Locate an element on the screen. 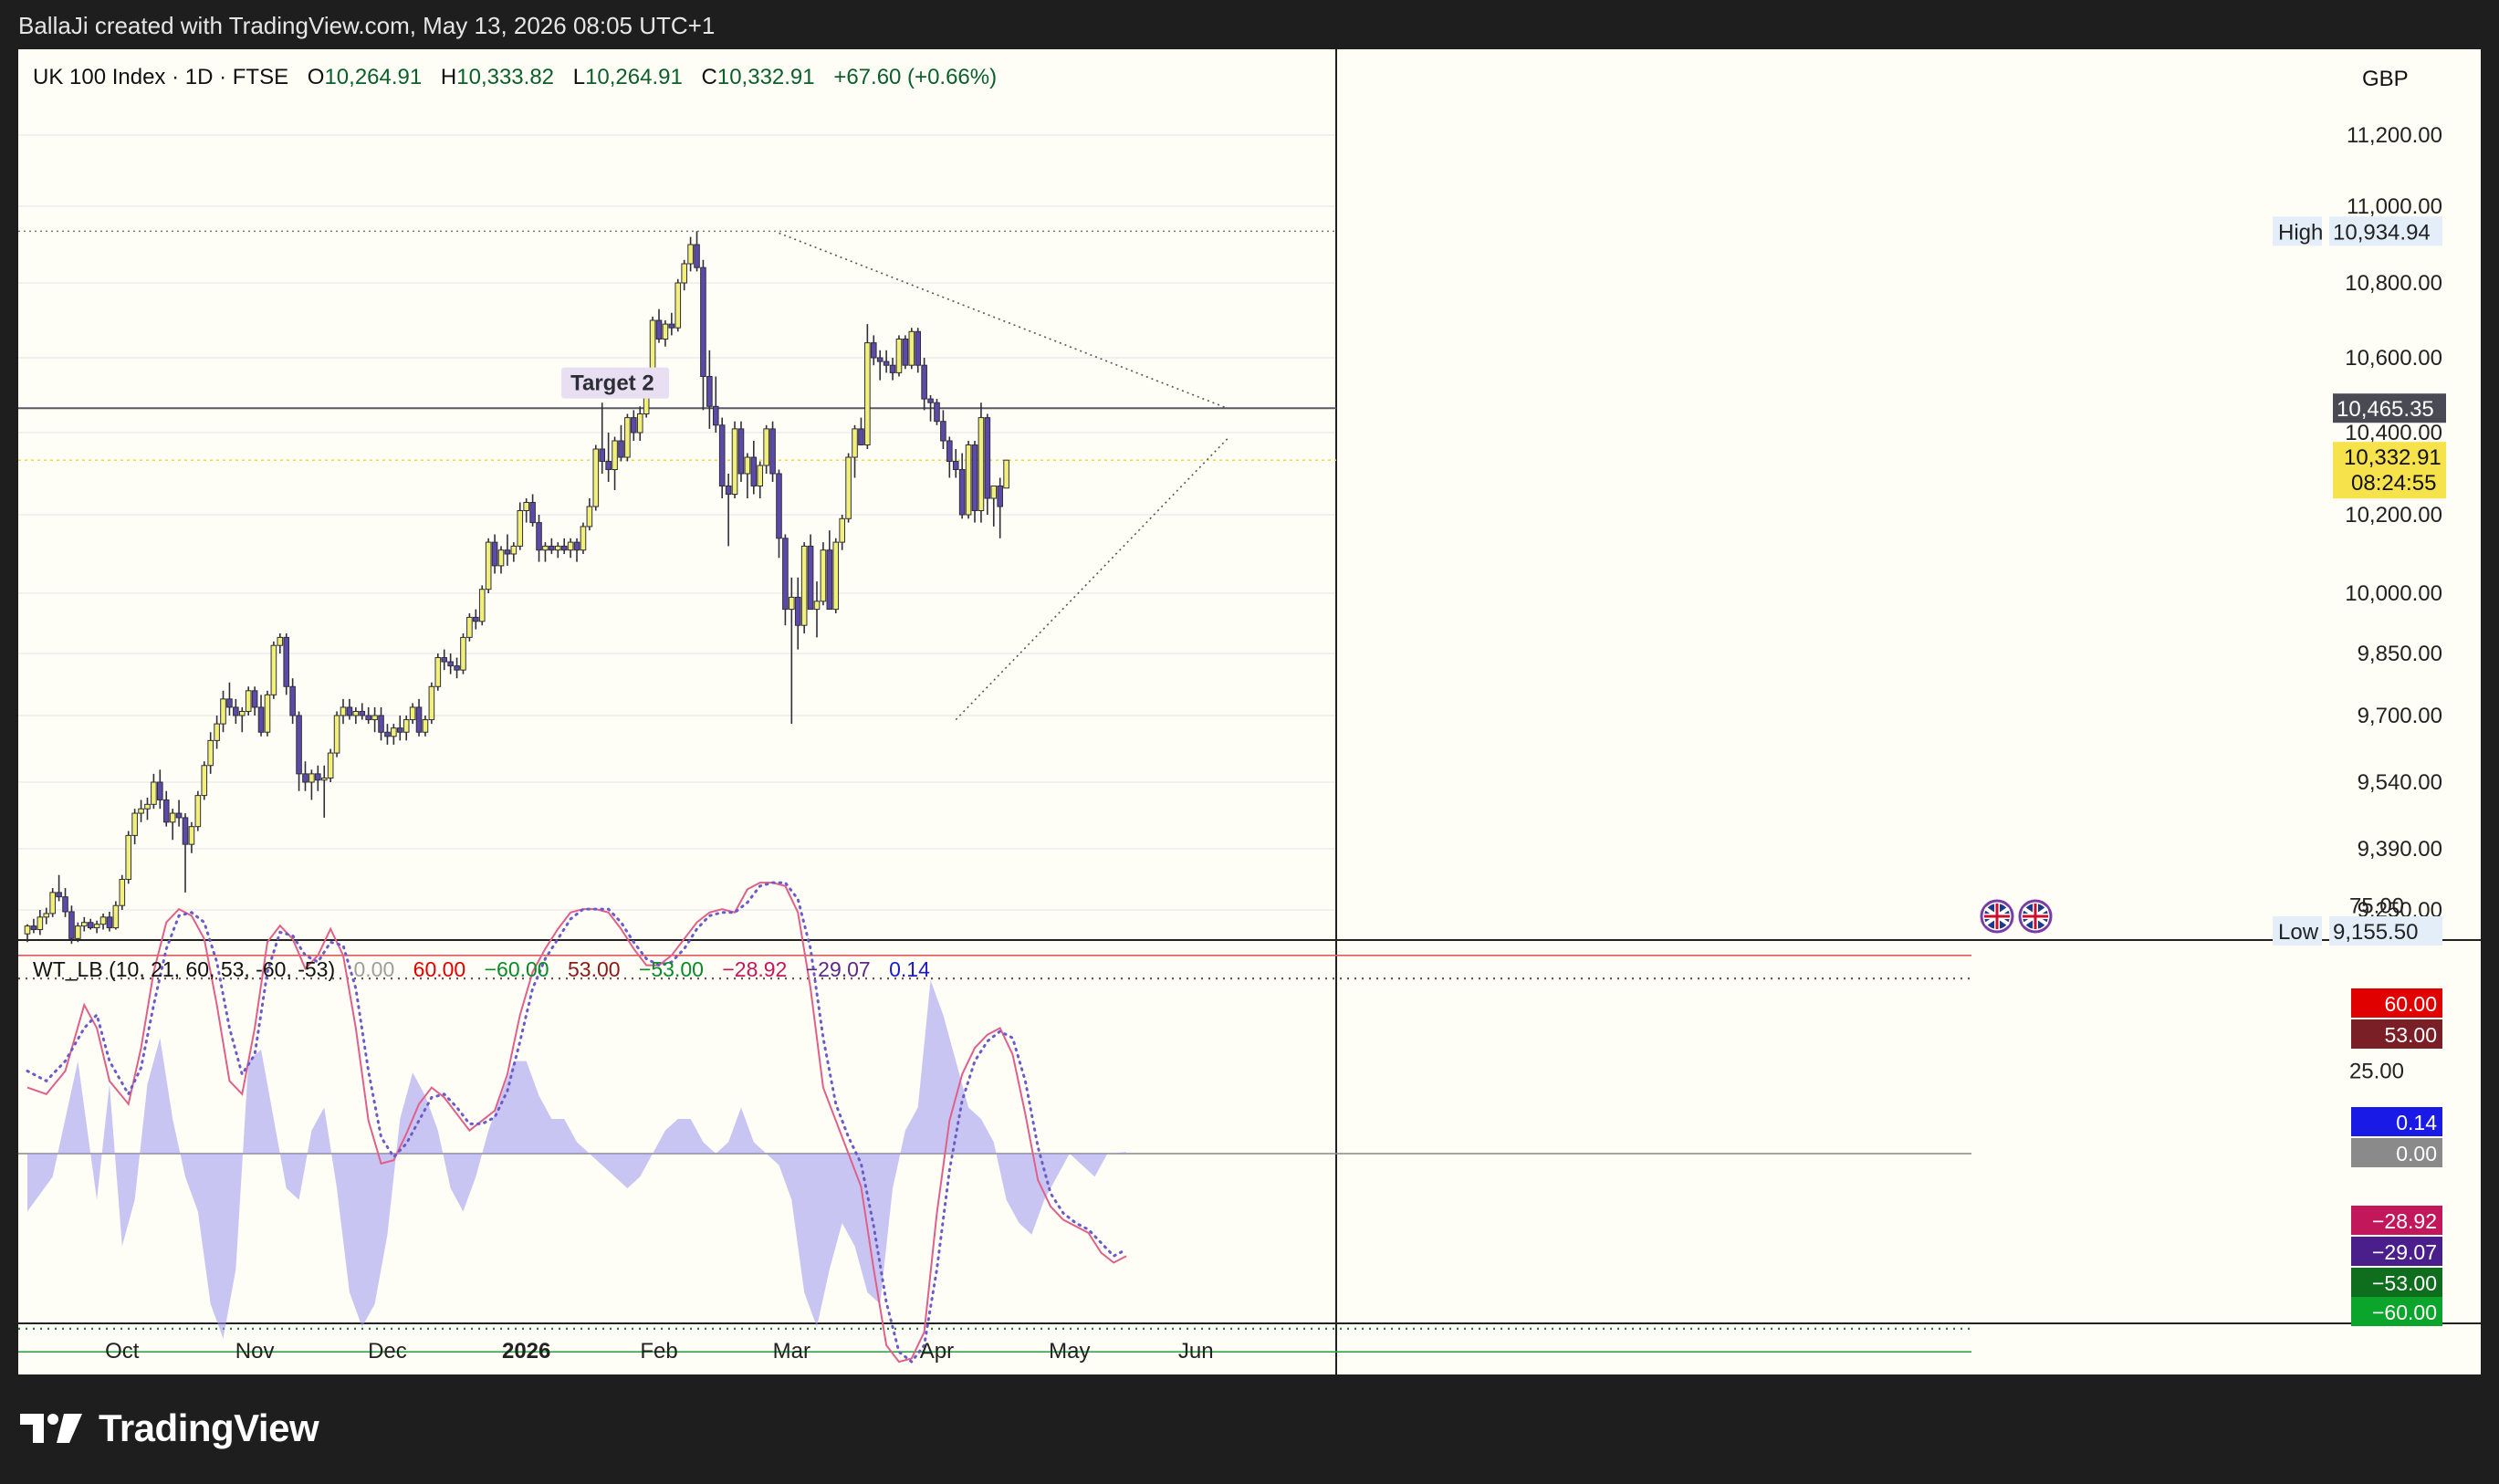 The height and width of the screenshot is (1484, 2499). low-value-box is located at coordinates (2386, 931).